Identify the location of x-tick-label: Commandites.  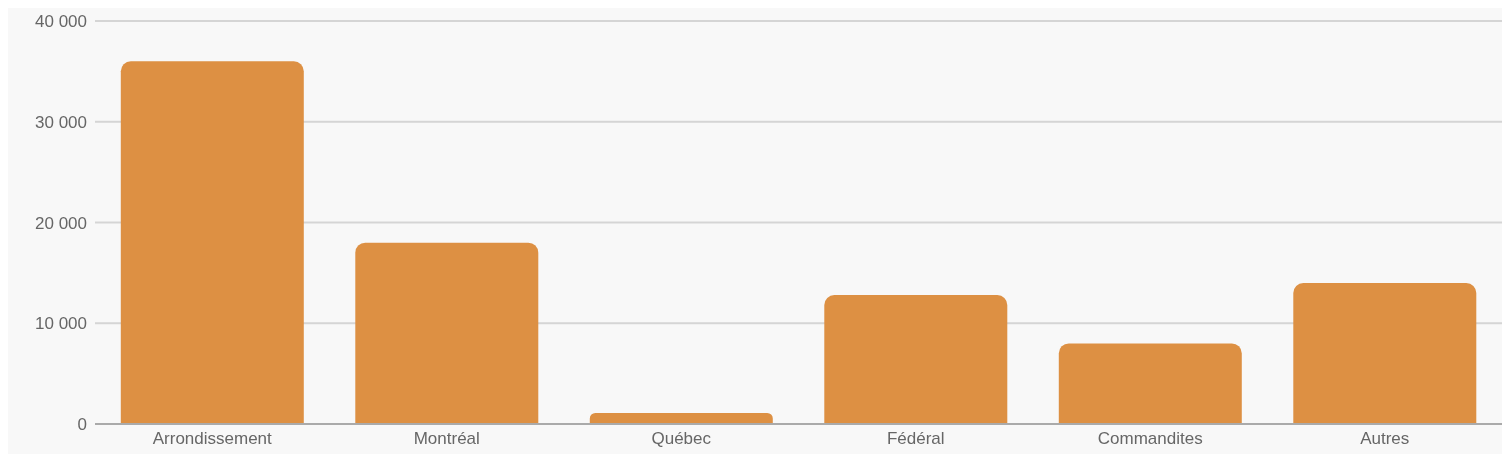
(1150, 439).